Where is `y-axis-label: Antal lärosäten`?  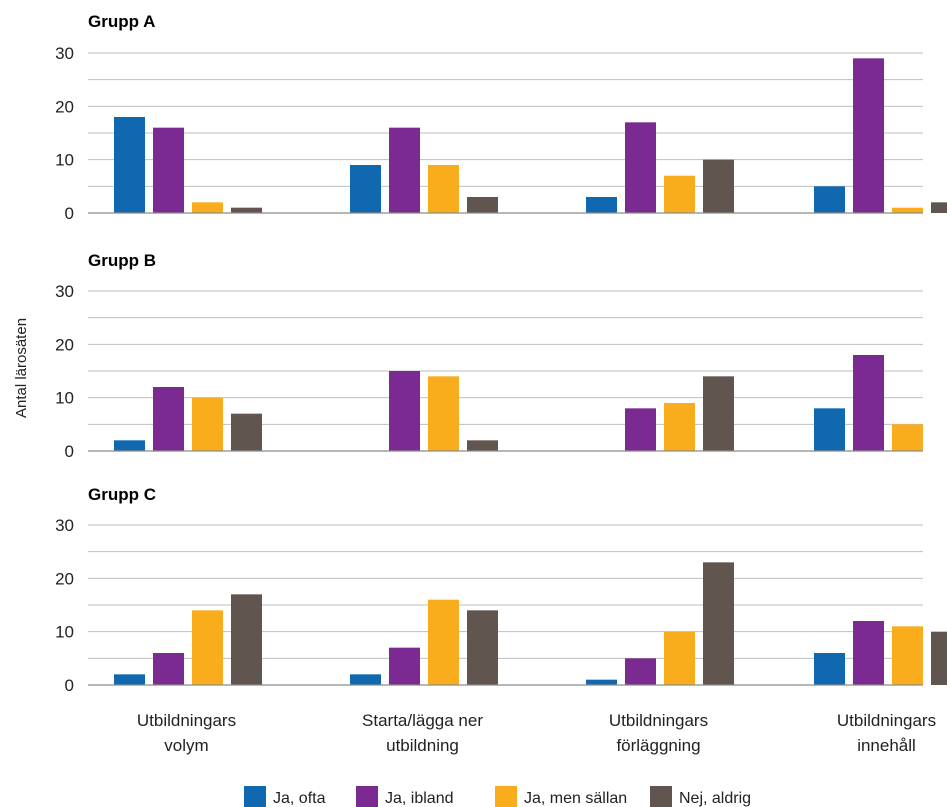 y-axis-label: Antal lärosäten is located at coordinates (21, 368).